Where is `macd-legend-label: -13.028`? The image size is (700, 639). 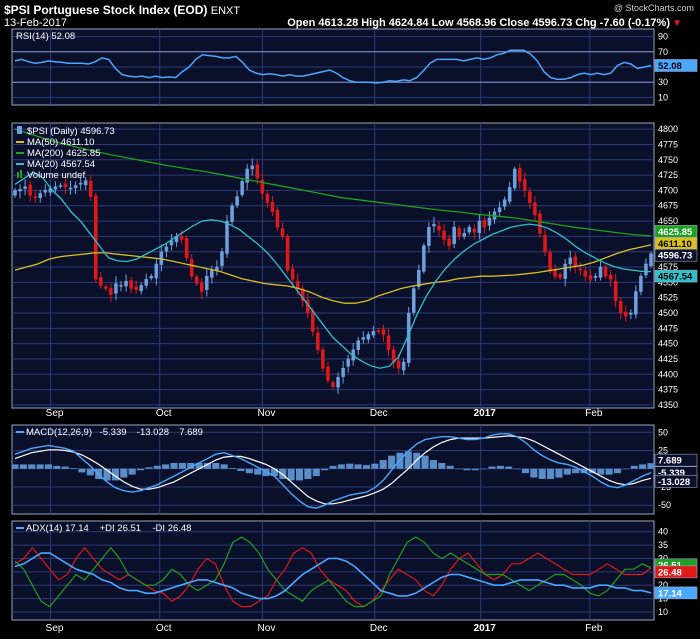 macd-legend-label: -13.028 is located at coordinates (153, 432).